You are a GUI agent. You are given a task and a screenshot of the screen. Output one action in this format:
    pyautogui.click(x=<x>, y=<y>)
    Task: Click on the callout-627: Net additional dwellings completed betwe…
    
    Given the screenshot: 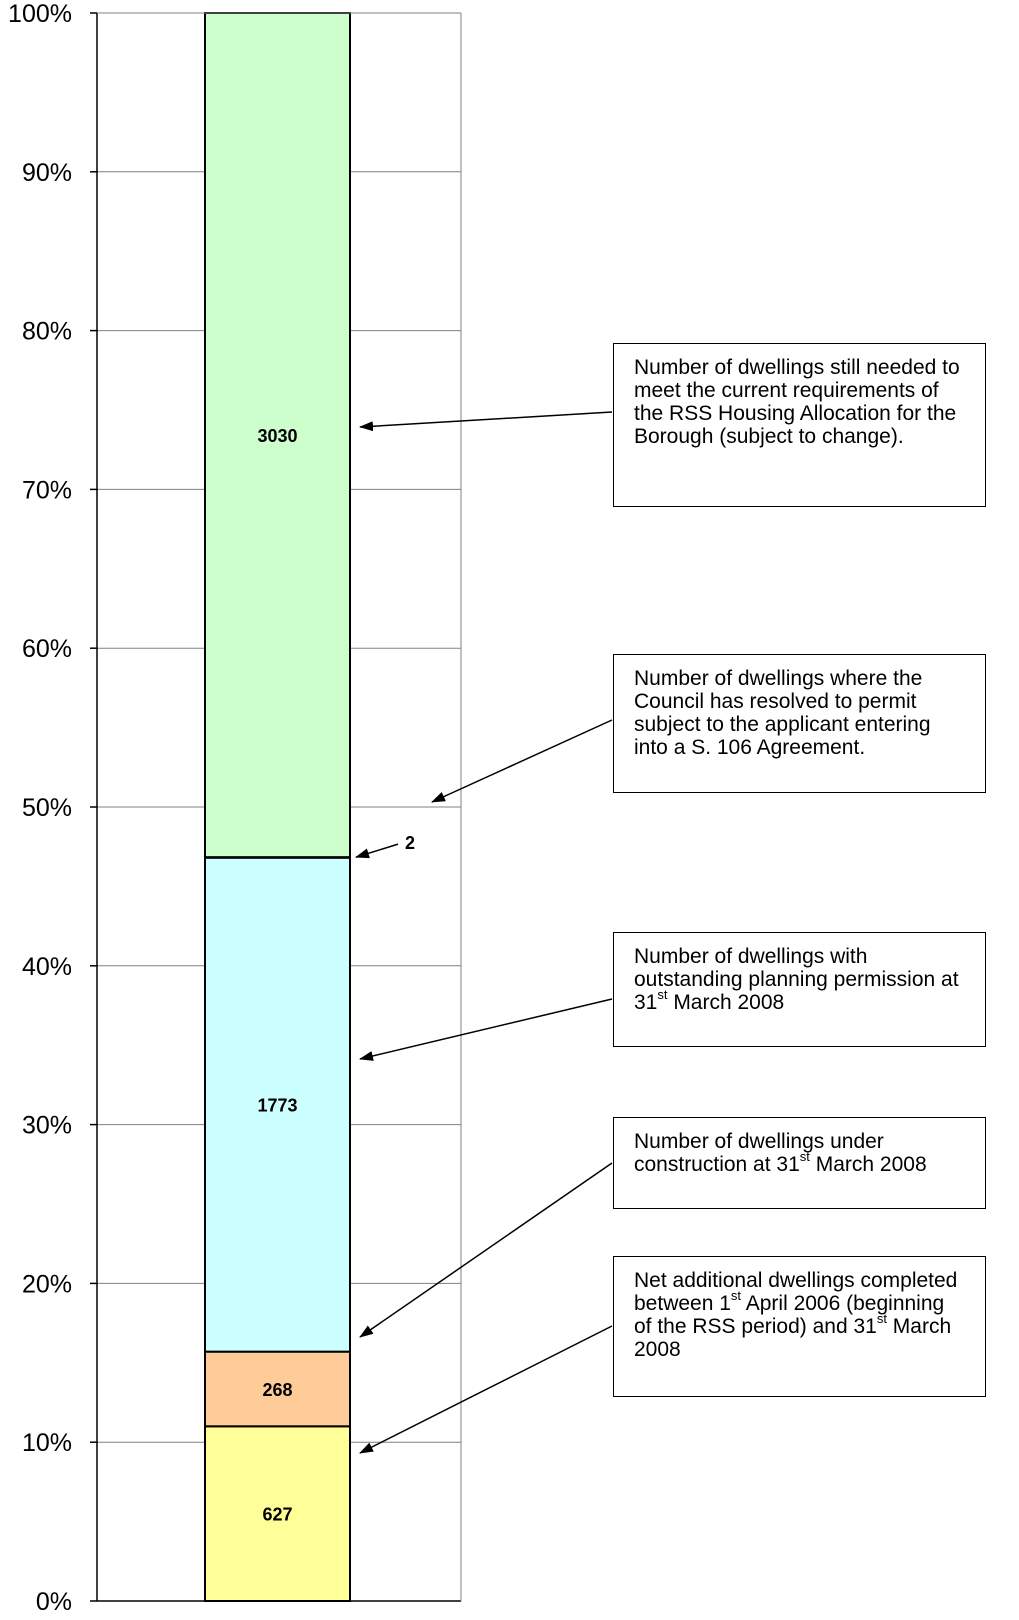 What is the action you would take?
    pyautogui.click(x=799, y=1326)
    